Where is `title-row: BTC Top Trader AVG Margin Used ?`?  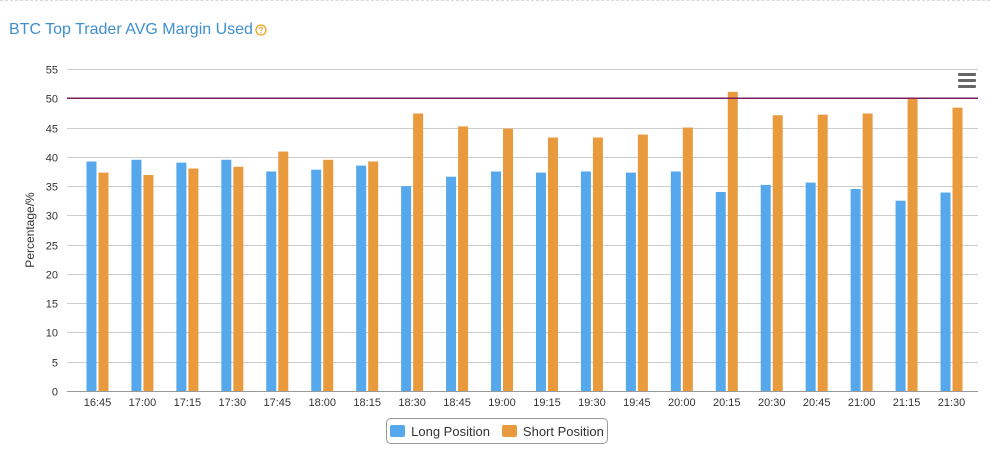 title-row: BTC Top Trader AVG Margin Used ? is located at coordinates (138, 30).